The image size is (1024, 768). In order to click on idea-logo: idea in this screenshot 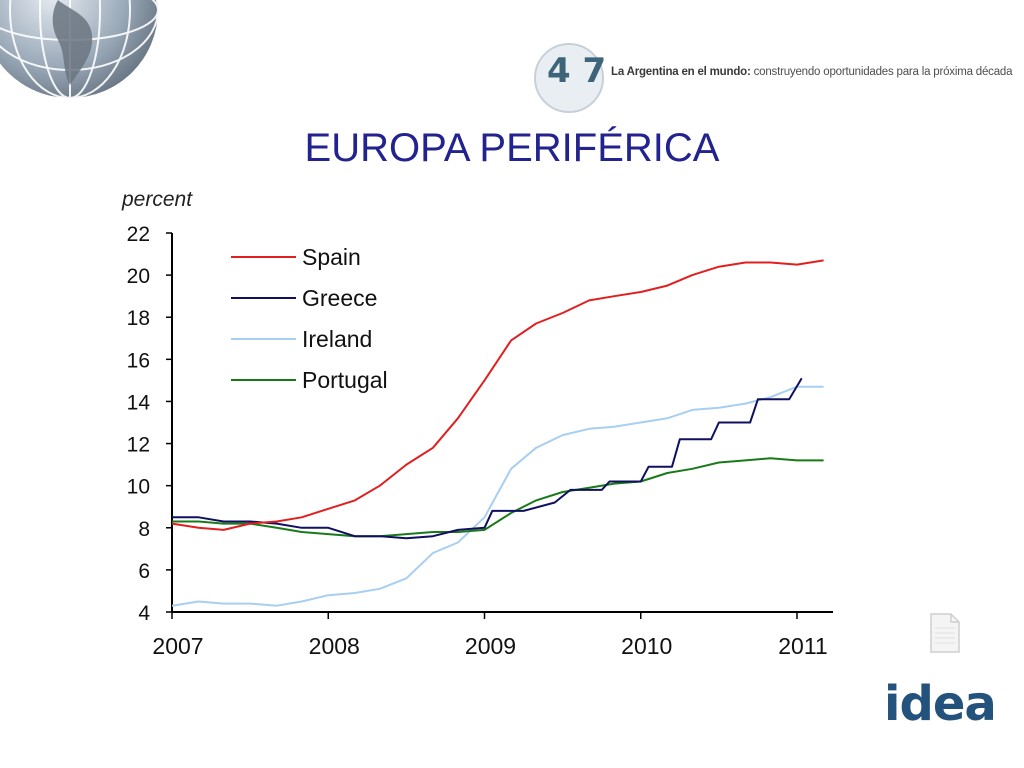, I will do `click(940, 704)`.